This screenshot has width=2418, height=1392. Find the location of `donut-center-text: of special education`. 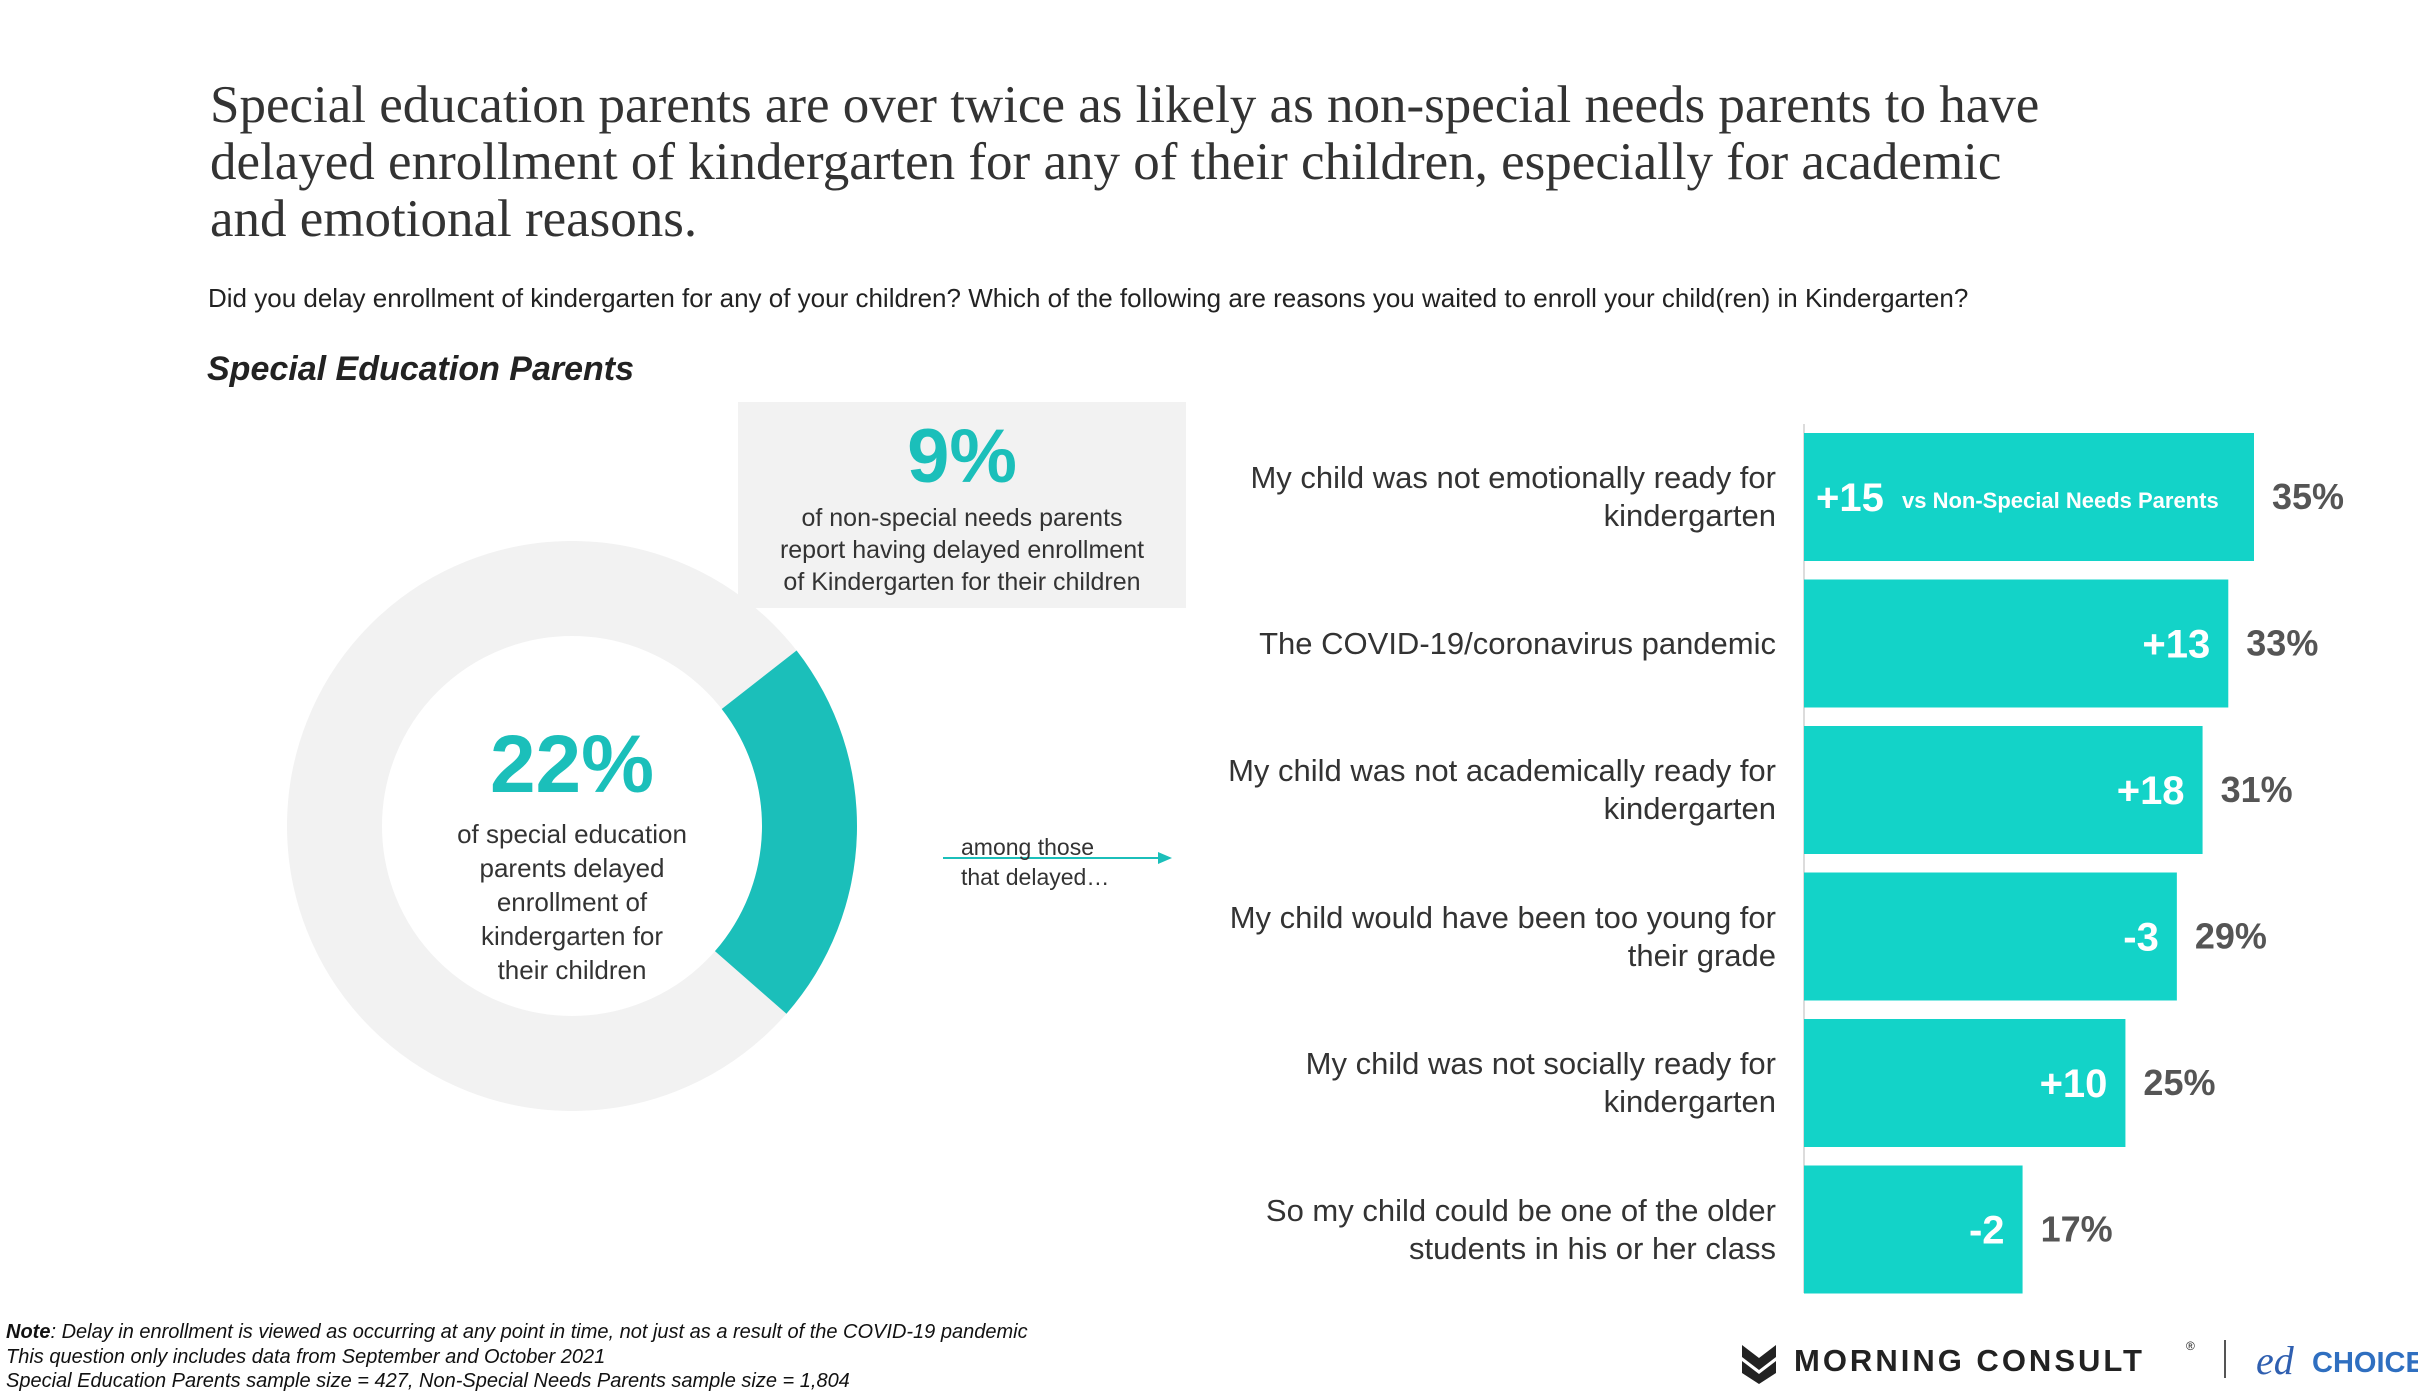

donut-center-text: of special education is located at coordinates (572, 834).